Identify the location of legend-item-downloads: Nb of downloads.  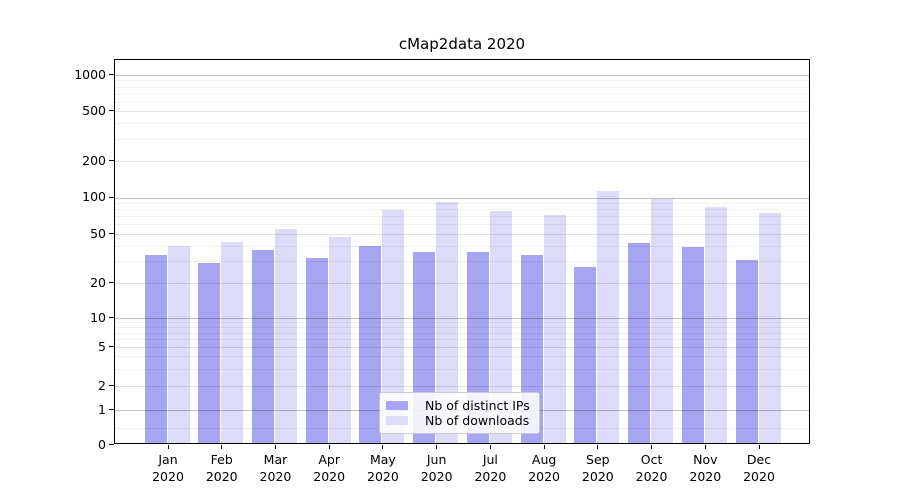
(458, 420).